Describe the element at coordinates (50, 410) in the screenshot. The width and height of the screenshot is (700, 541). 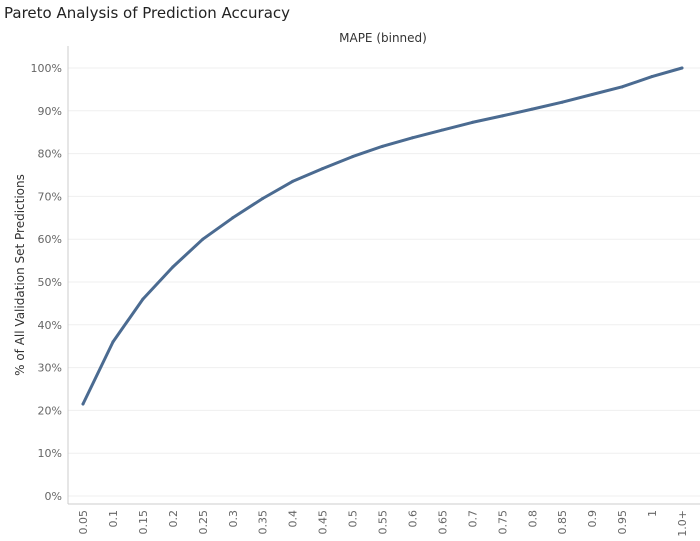
I see `y-tick-label: 20%` at that location.